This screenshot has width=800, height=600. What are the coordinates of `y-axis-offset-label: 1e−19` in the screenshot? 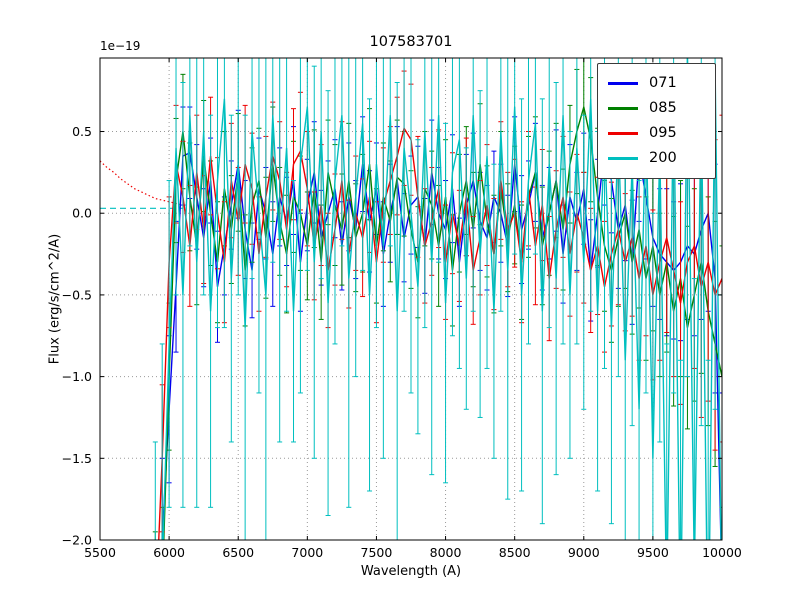 It's located at (120, 46).